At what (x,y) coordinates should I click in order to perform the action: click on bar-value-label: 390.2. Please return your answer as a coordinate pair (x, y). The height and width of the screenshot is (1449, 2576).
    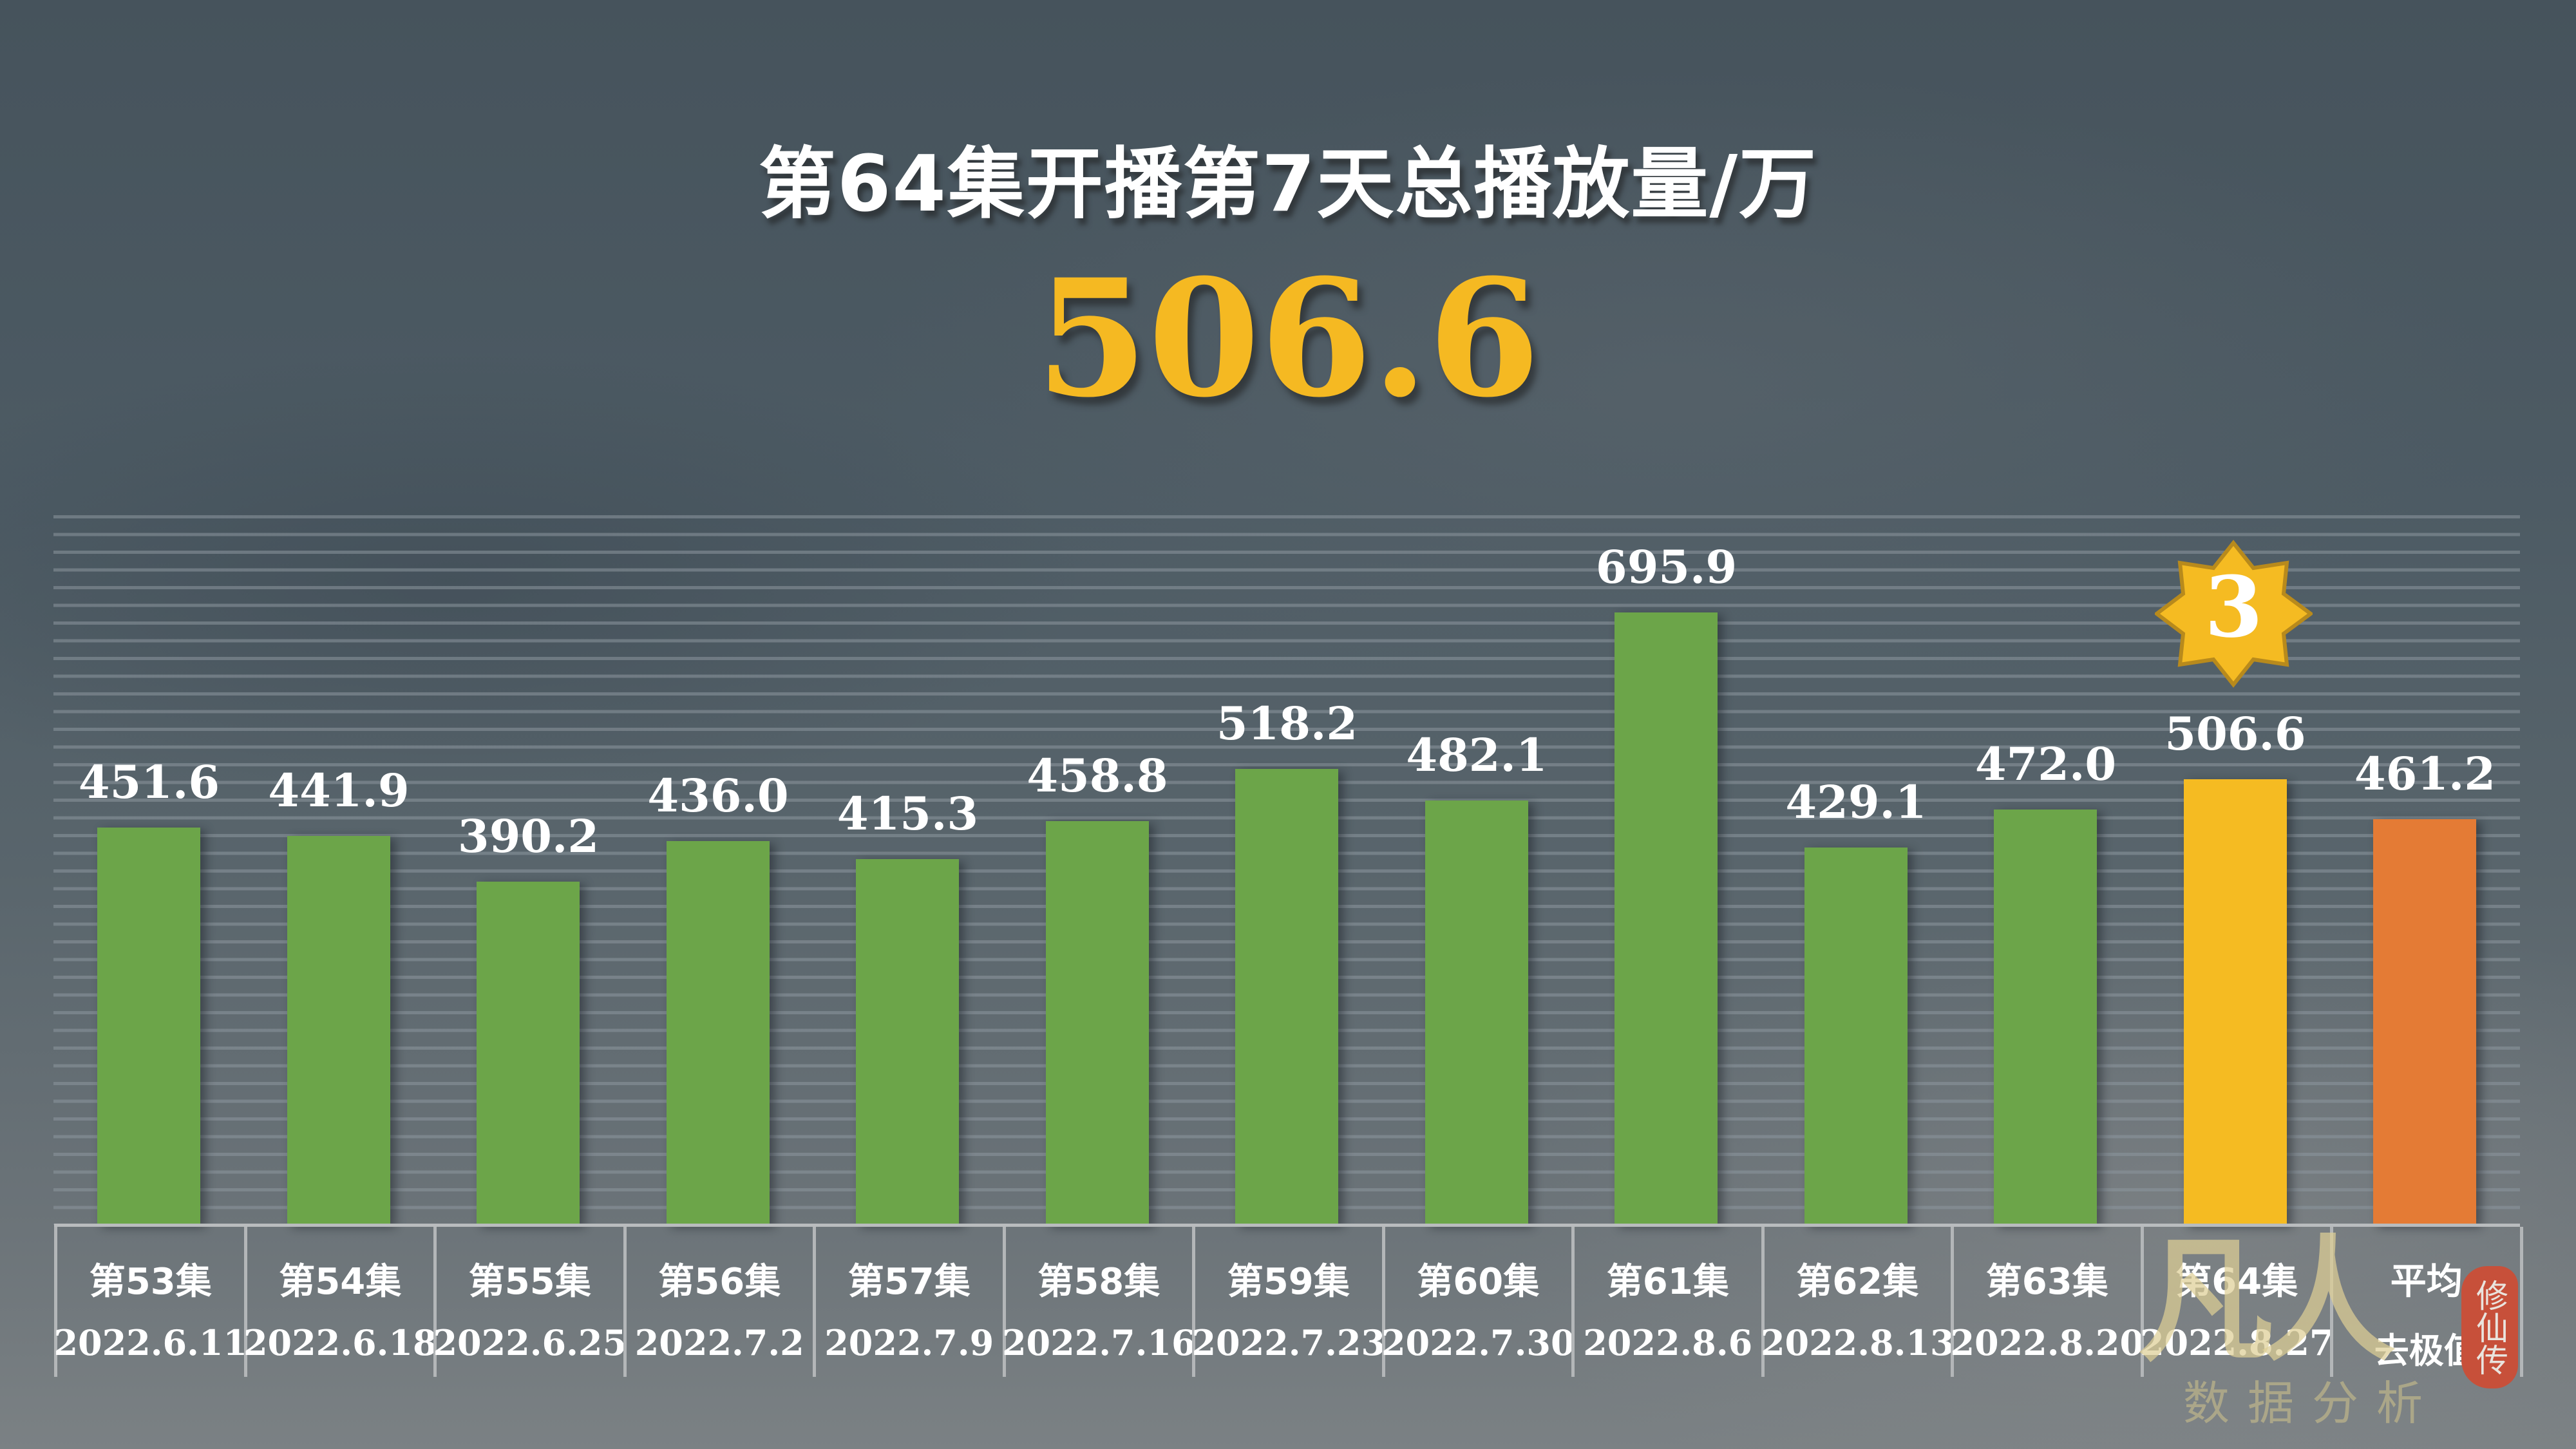
    Looking at the image, I should click on (528, 836).